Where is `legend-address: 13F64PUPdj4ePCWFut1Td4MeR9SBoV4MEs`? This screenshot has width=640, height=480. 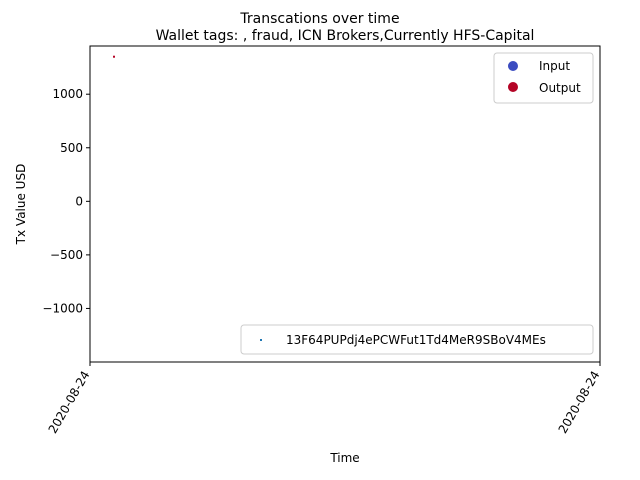
legend-address: 13F64PUPdj4ePCWFut1Td4MeR9SBoV4MEs is located at coordinates (417, 339).